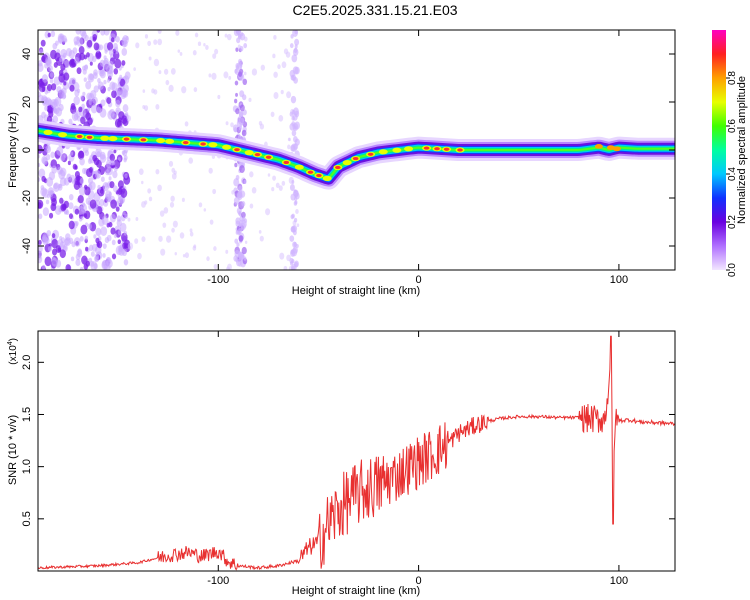 This screenshot has width=750, height=600. What do you see at coordinates (27, 150) in the screenshot?
I see `spectrogram-ytick-label: 0` at bounding box center [27, 150].